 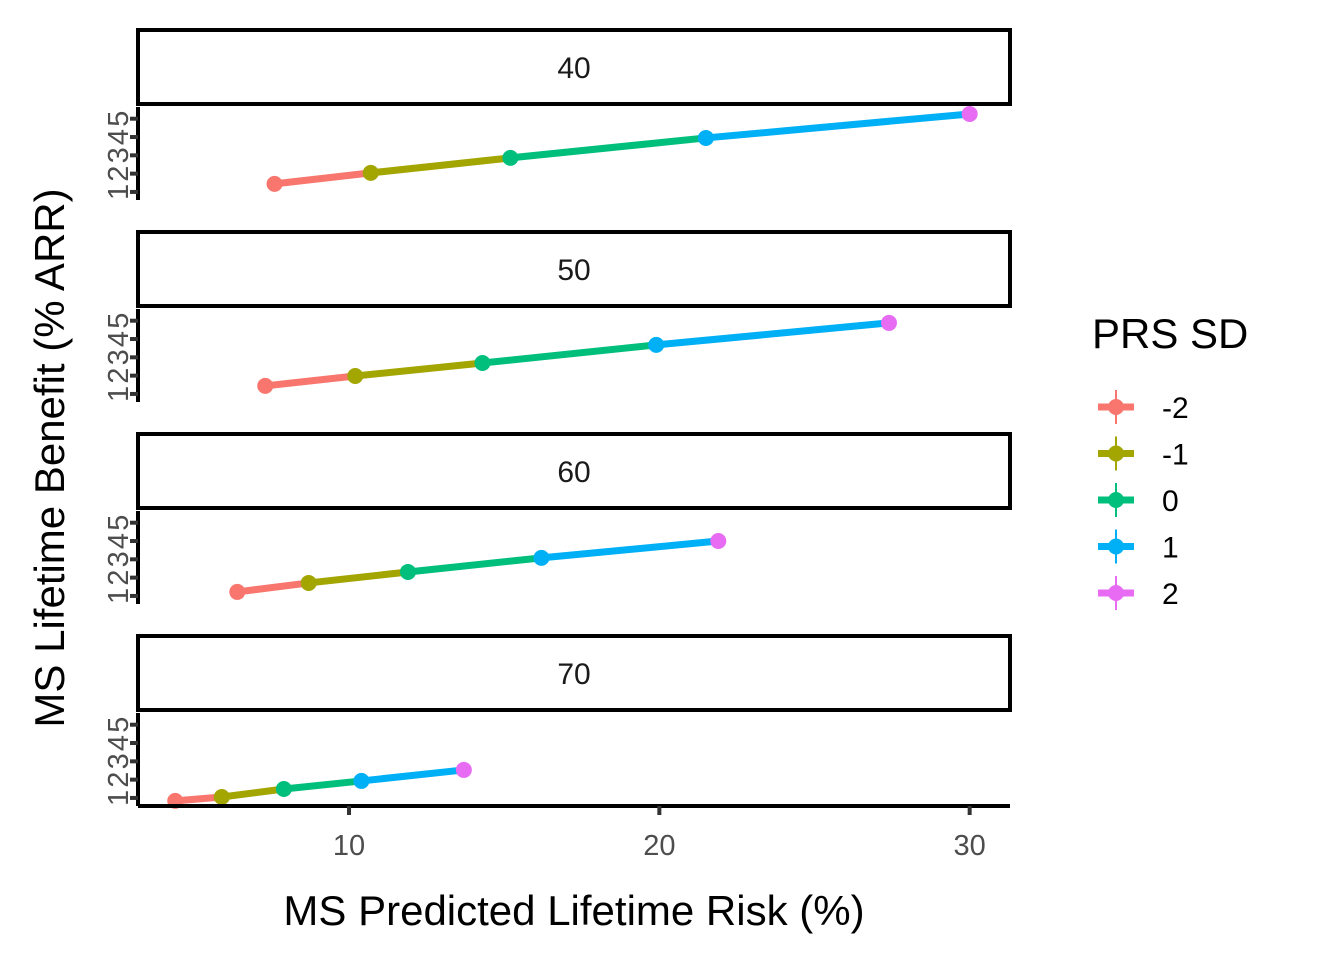 I want to click on legend-label: 1, so click(x=1170, y=548).